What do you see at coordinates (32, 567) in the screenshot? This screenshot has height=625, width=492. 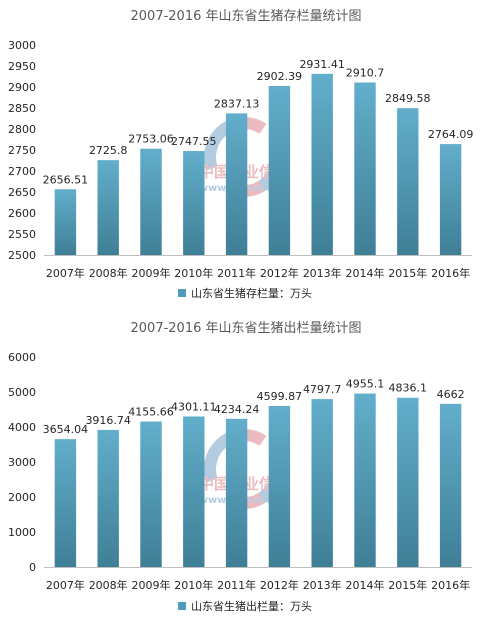 I see `y-tick-label: 0` at bounding box center [32, 567].